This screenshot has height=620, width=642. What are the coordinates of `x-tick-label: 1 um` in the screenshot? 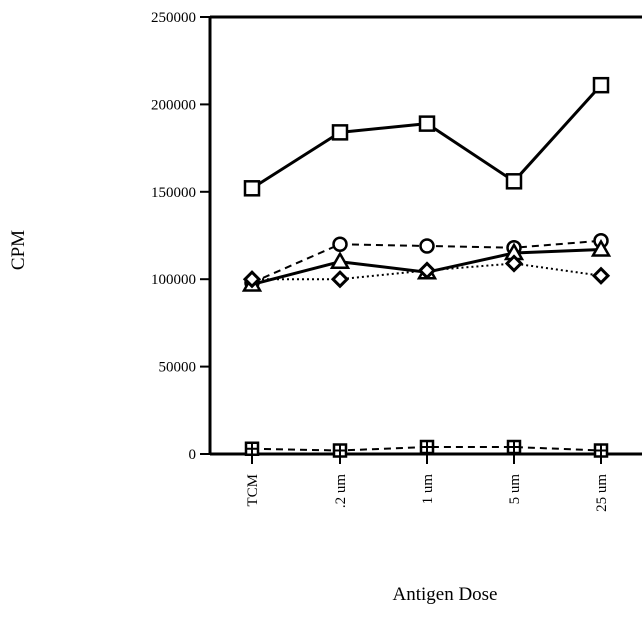 It's located at (428, 489).